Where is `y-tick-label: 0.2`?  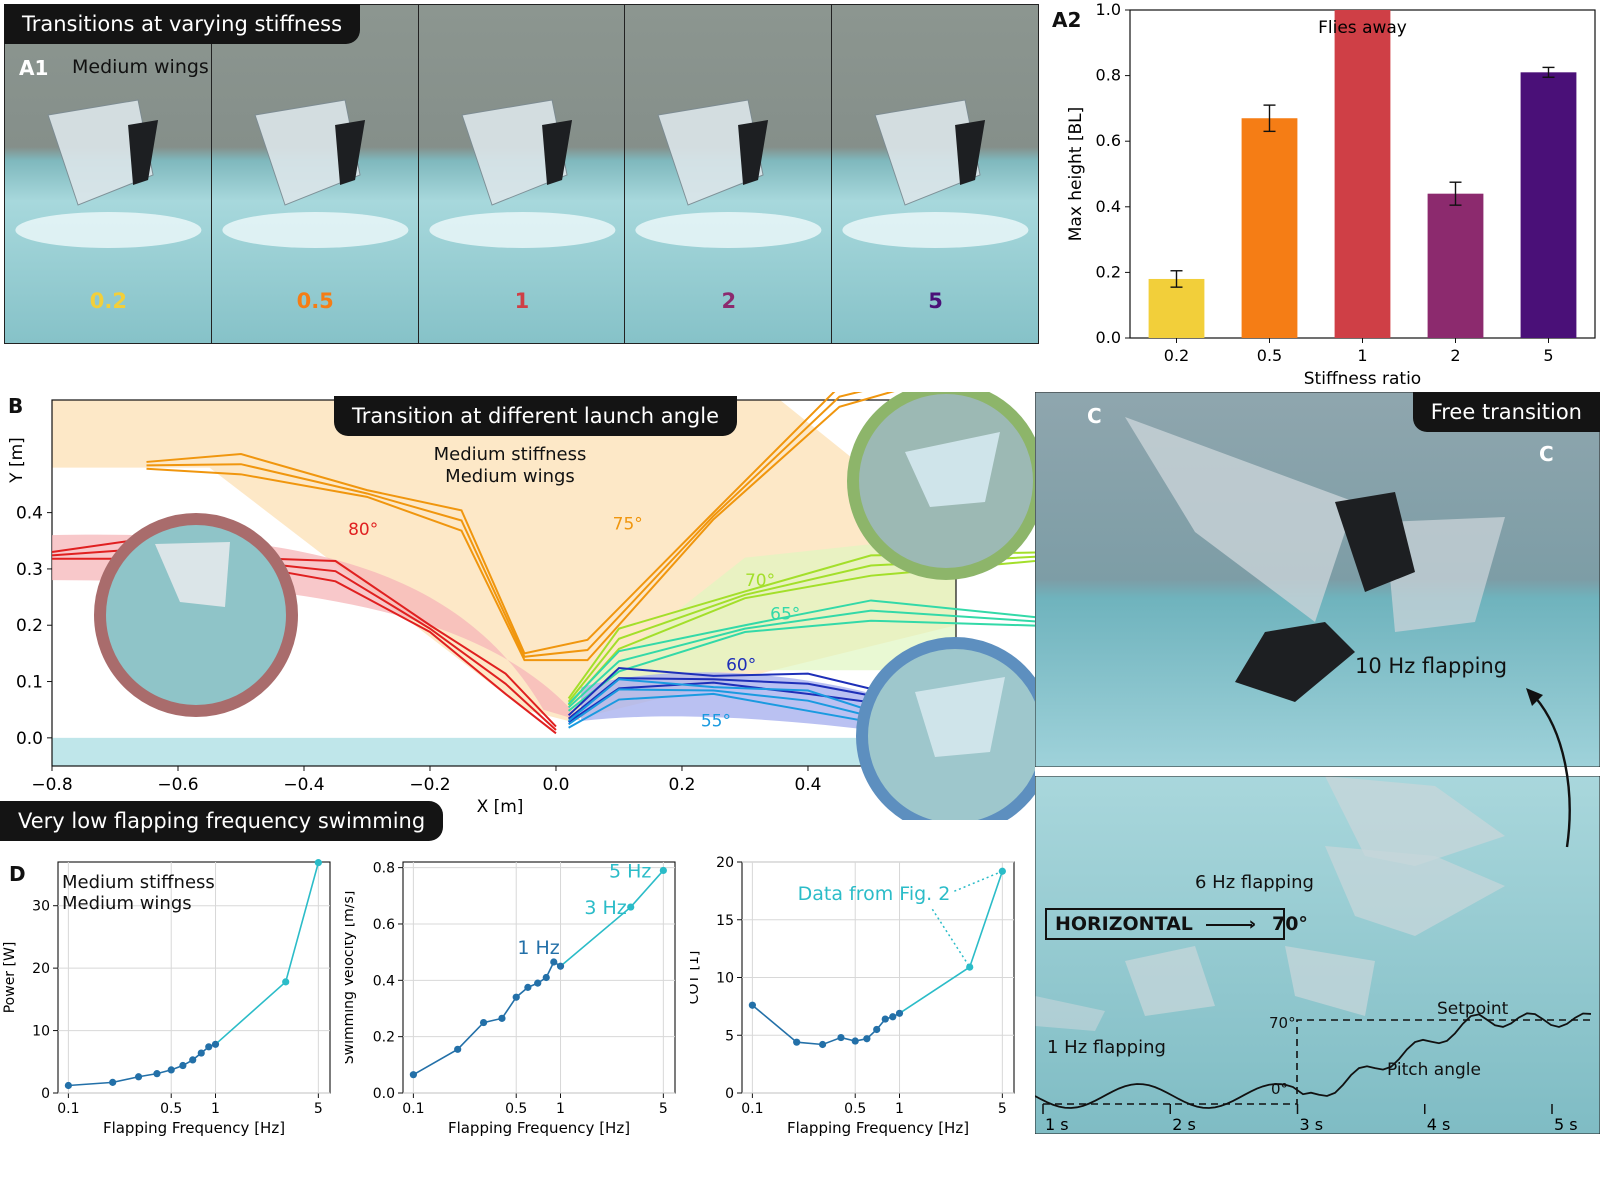 y-tick-label: 0.2 is located at coordinates (29, 626).